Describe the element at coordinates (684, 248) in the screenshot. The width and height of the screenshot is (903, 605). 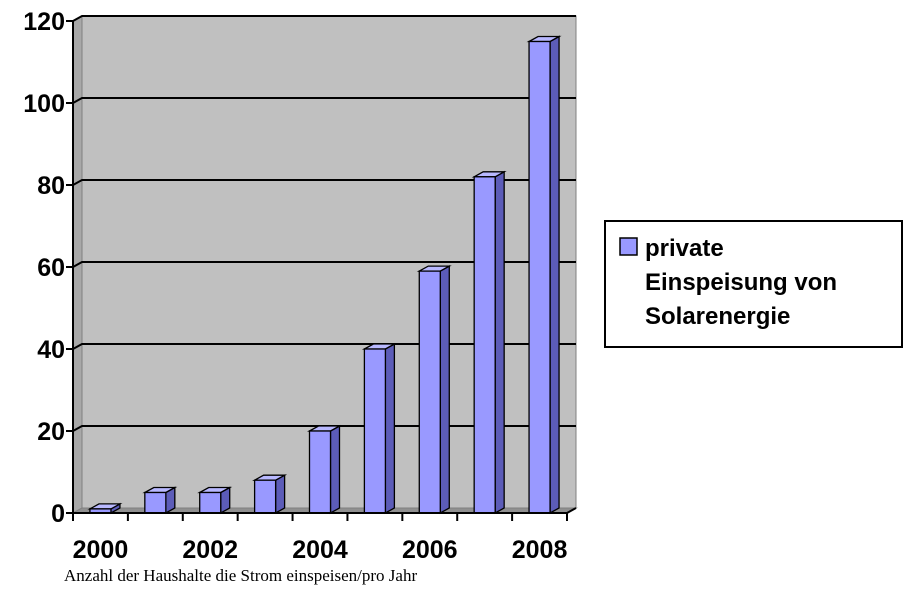
I see `legend-label: private` at that location.